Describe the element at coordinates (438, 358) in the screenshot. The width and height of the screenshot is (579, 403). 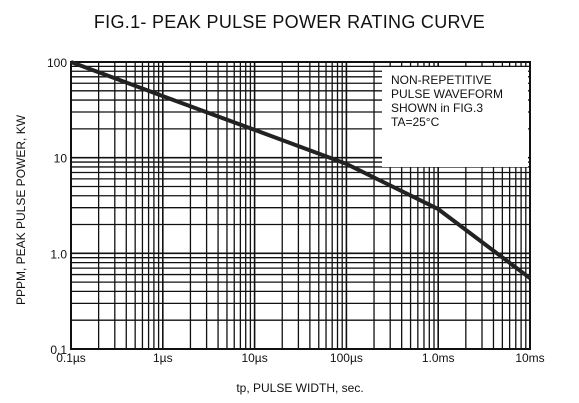
I see `x-tick-label: 1.0ms` at that location.